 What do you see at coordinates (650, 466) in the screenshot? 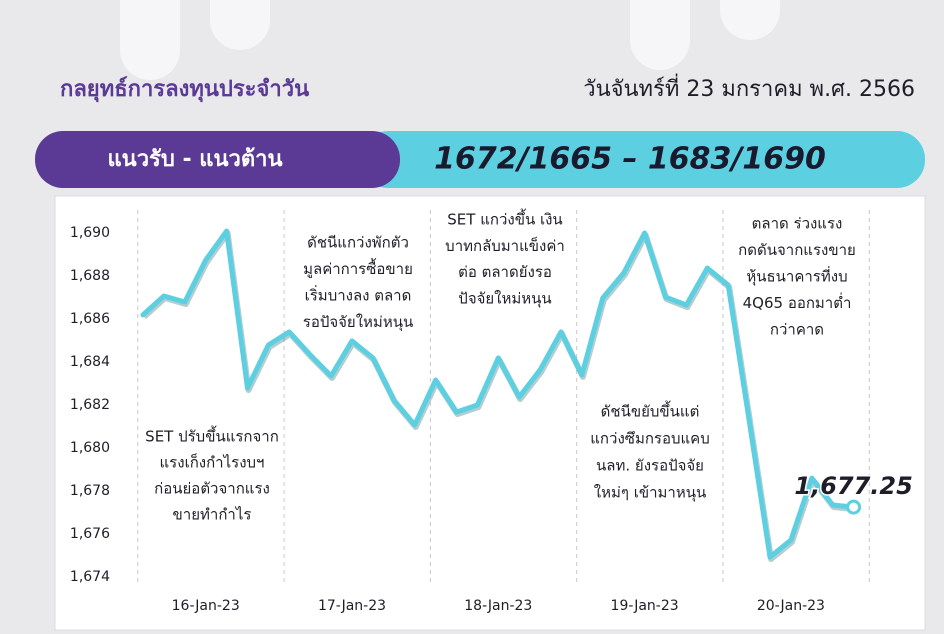
I see `annotation: นลท. ยังรอปัจจัย` at bounding box center [650, 466].